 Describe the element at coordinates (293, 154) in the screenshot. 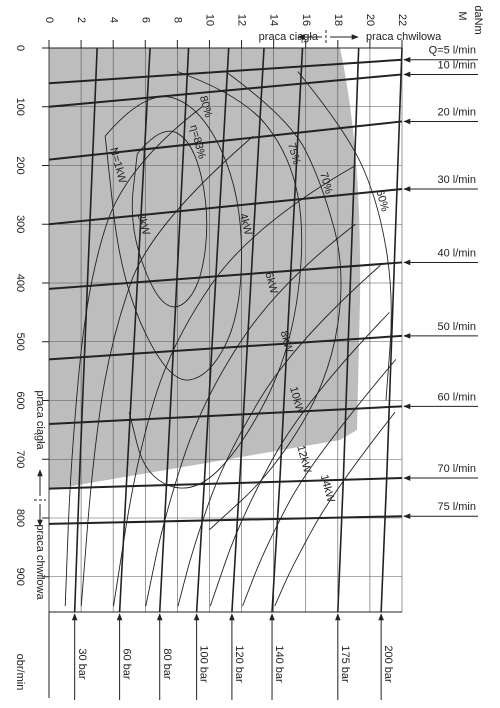

I see `efficiency-label: 75%` at that location.